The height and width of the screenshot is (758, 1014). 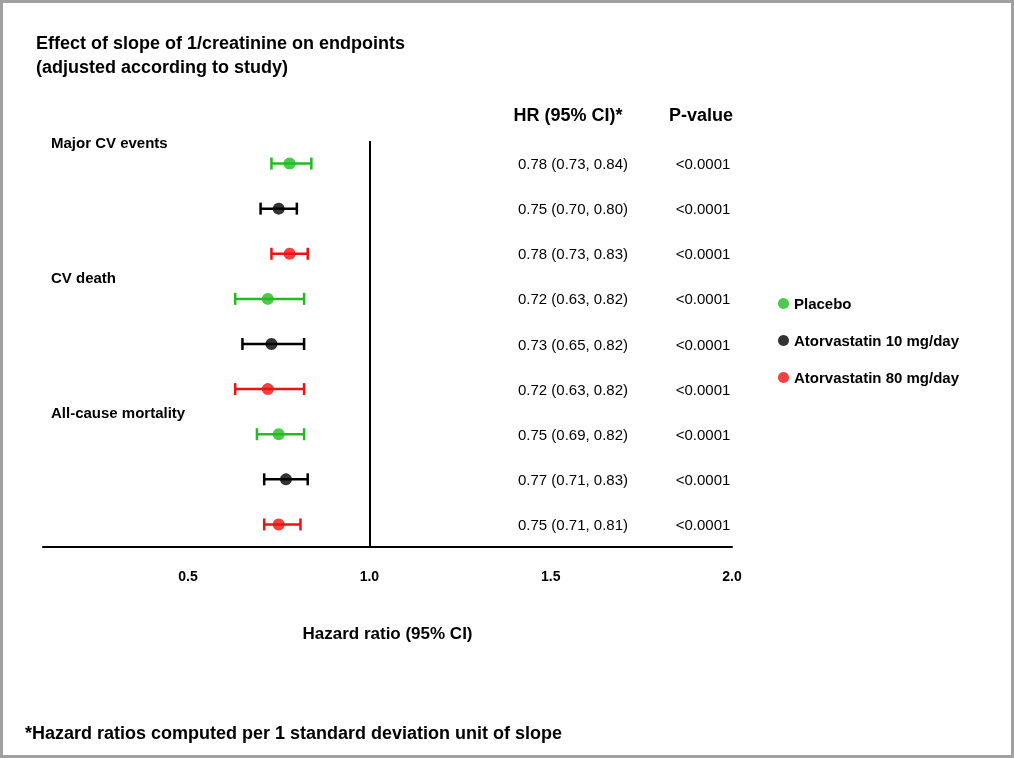 I want to click on legend-label: Atorvastatin 10 mg/day, so click(x=877, y=340).